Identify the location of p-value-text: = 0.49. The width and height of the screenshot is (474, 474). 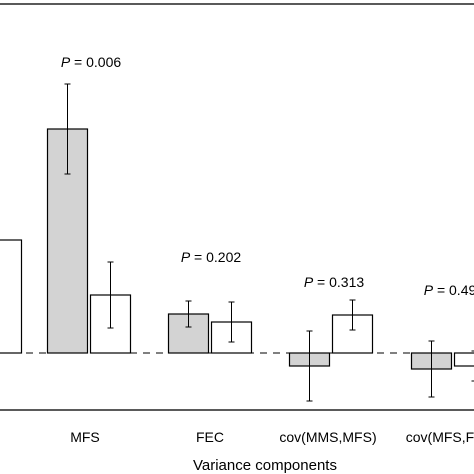
(453, 290).